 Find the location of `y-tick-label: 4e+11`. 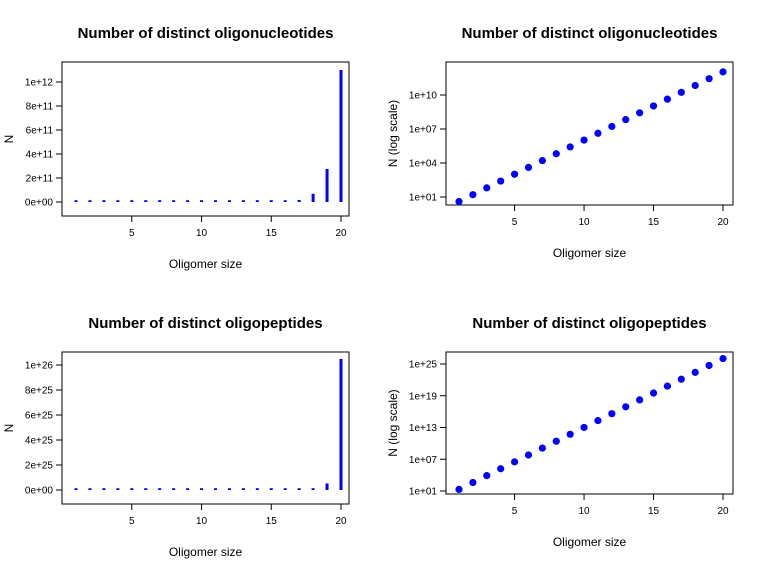

y-tick-label: 4e+11 is located at coordinates (40, 155).